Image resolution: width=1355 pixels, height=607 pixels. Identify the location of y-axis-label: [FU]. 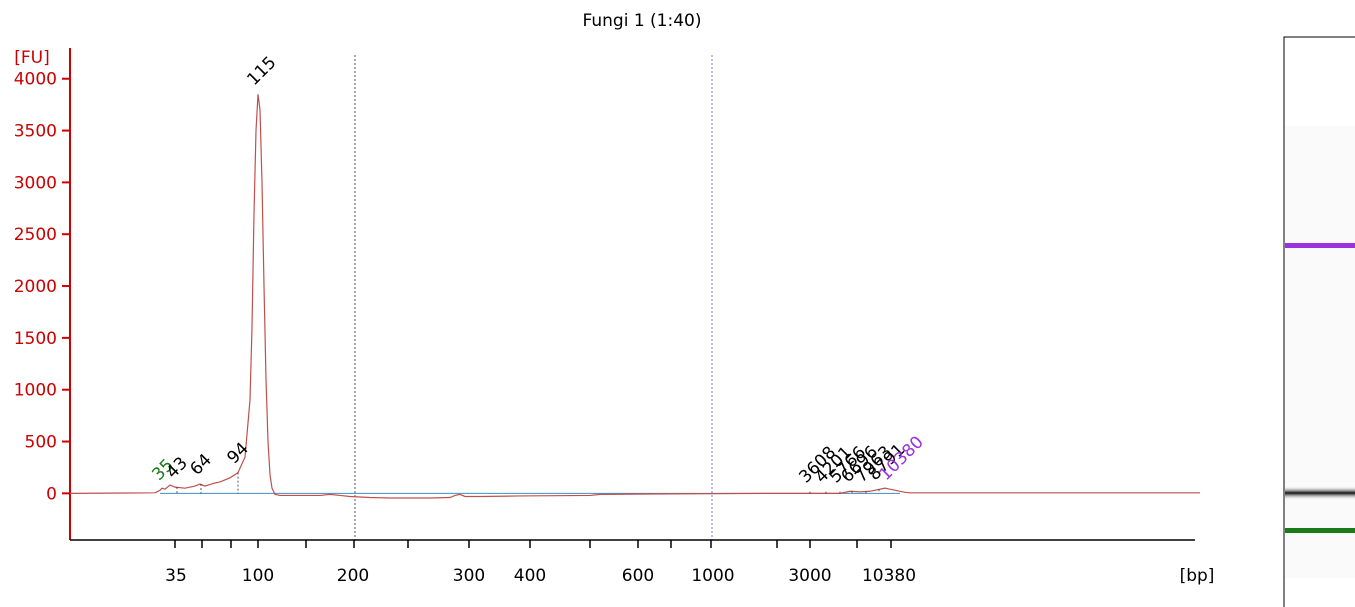
(32, 58).